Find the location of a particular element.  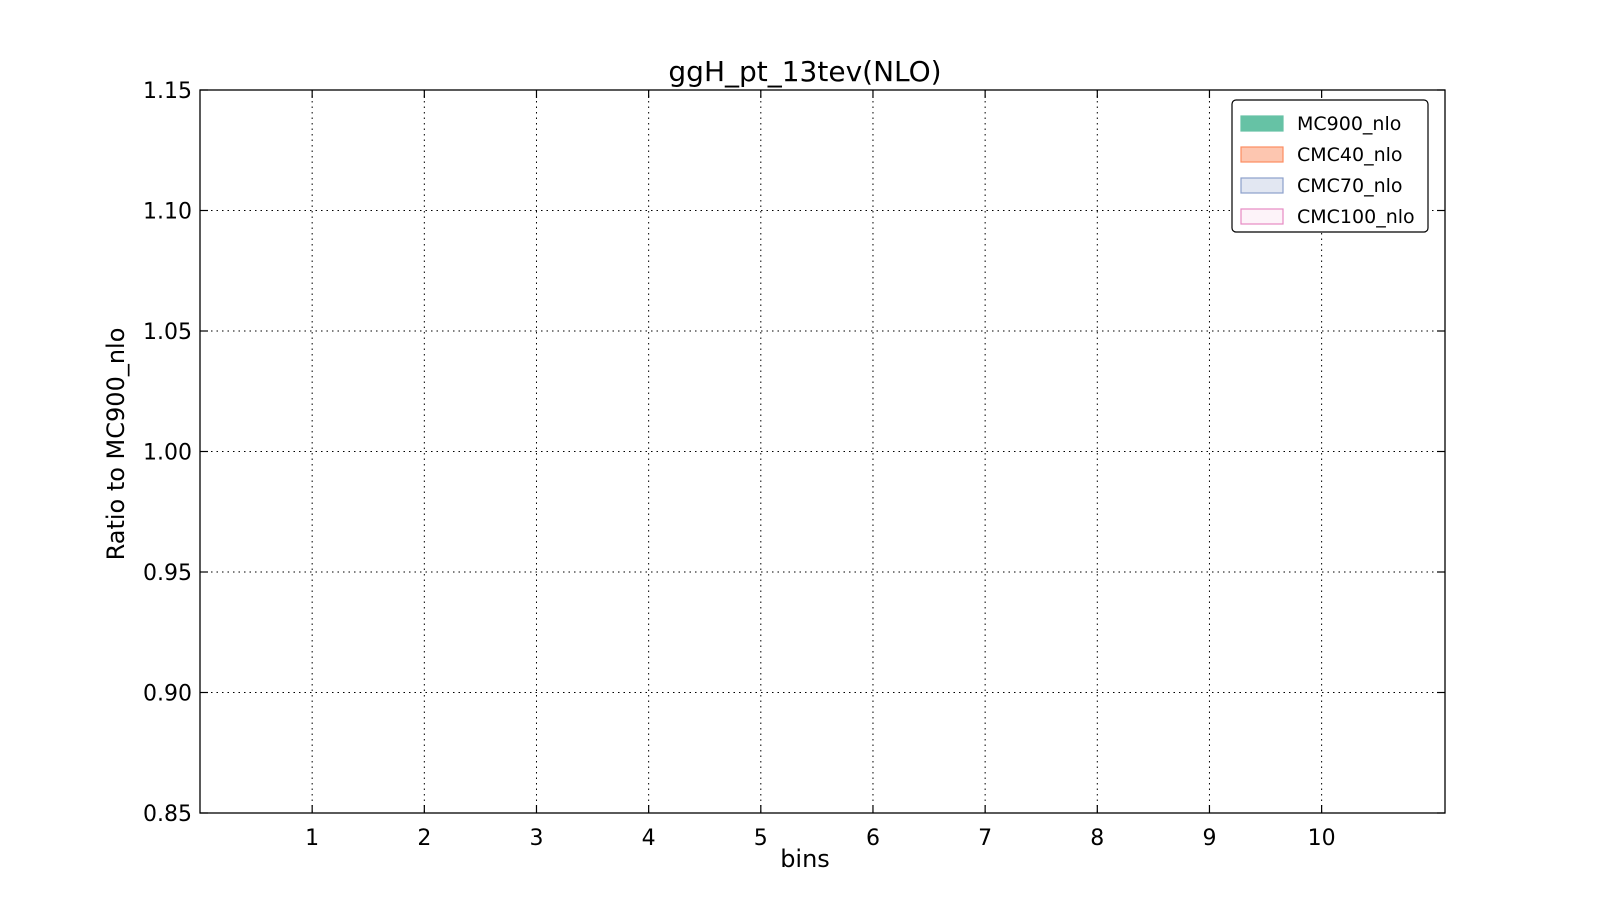

x-axis-label: bins is located at coordinates (805, 859).